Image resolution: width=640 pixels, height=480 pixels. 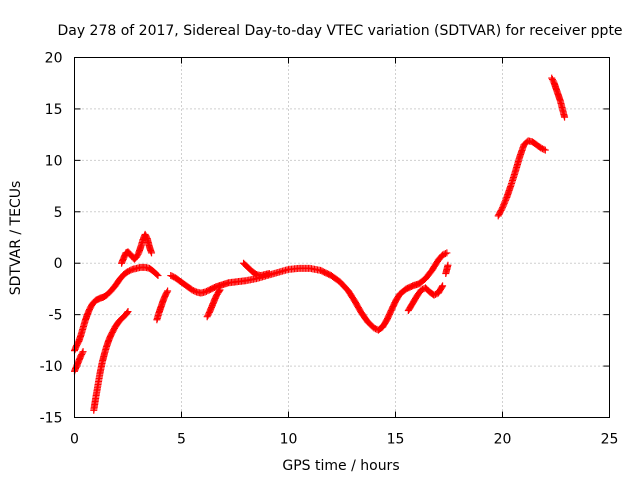 I want to click on x-tick-label: 20, so click(x=503, y=440).